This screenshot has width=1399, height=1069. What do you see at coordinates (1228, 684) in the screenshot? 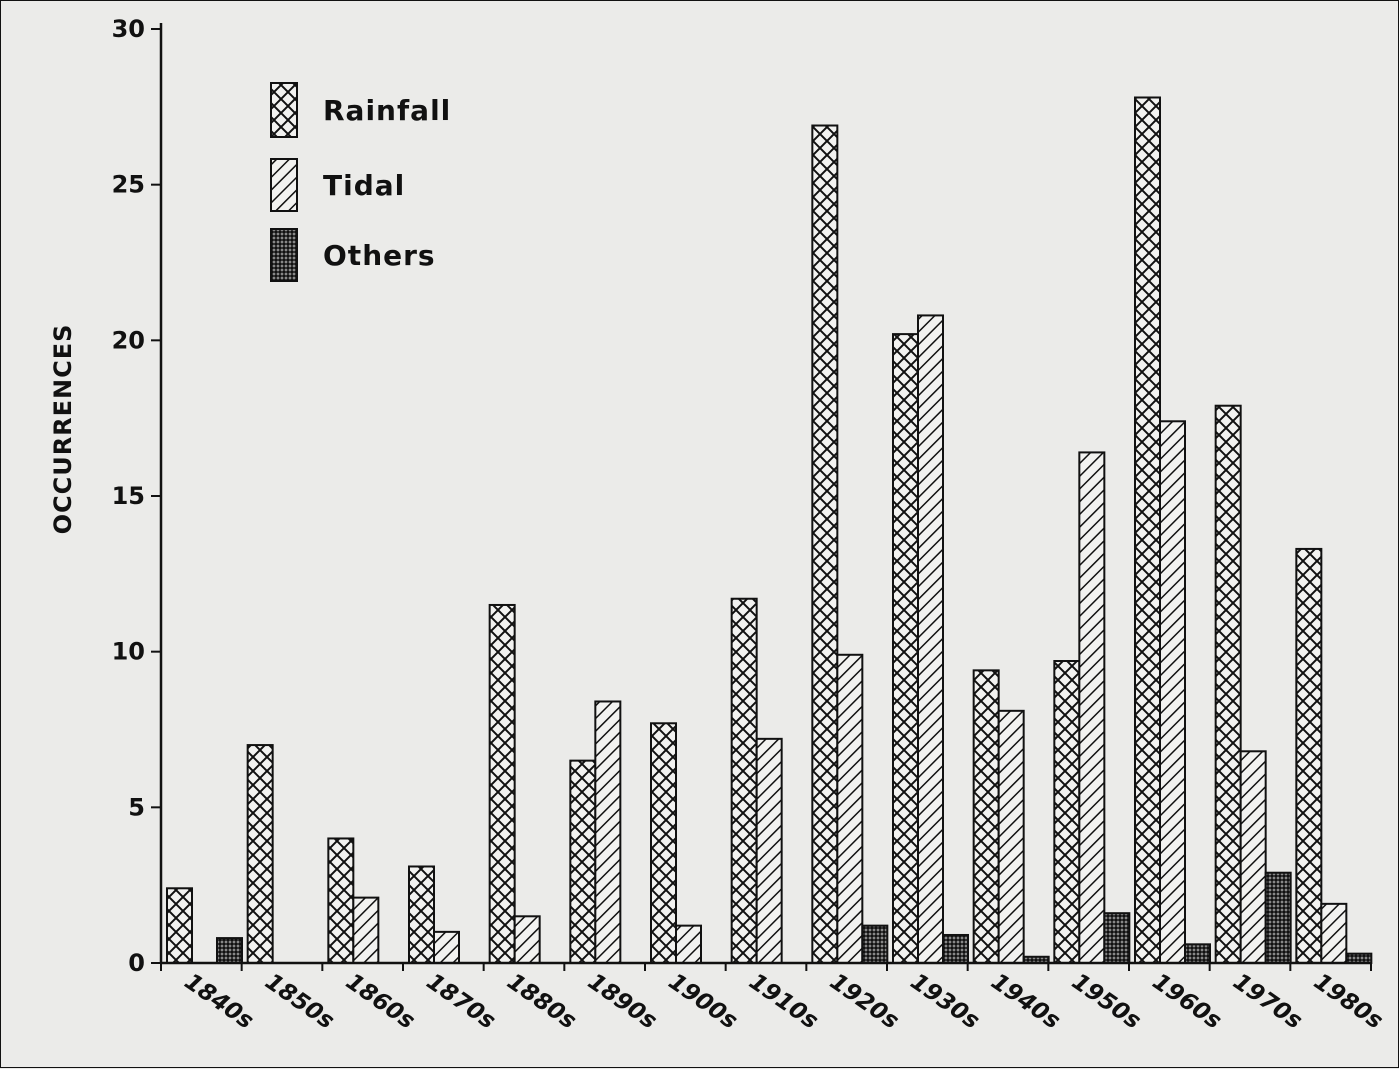
I see `bar-rainfall-1970s` at bounding box center [1228, 684].